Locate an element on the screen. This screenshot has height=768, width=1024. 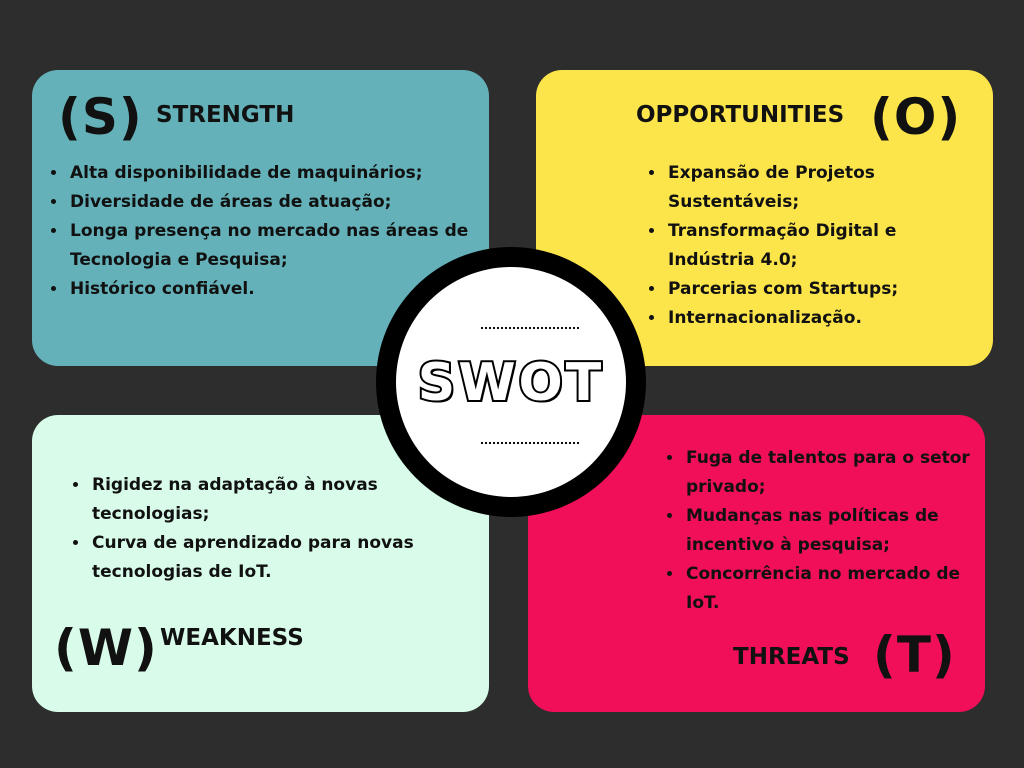
strength-label: STRENGTH is located at coordinates (225, 115).